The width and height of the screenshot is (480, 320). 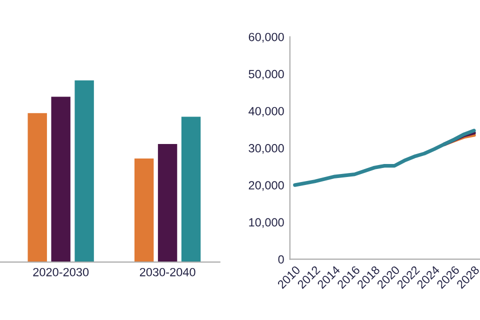 I want to click on y-tick-label: 10,000, so click(x=266, y=223).